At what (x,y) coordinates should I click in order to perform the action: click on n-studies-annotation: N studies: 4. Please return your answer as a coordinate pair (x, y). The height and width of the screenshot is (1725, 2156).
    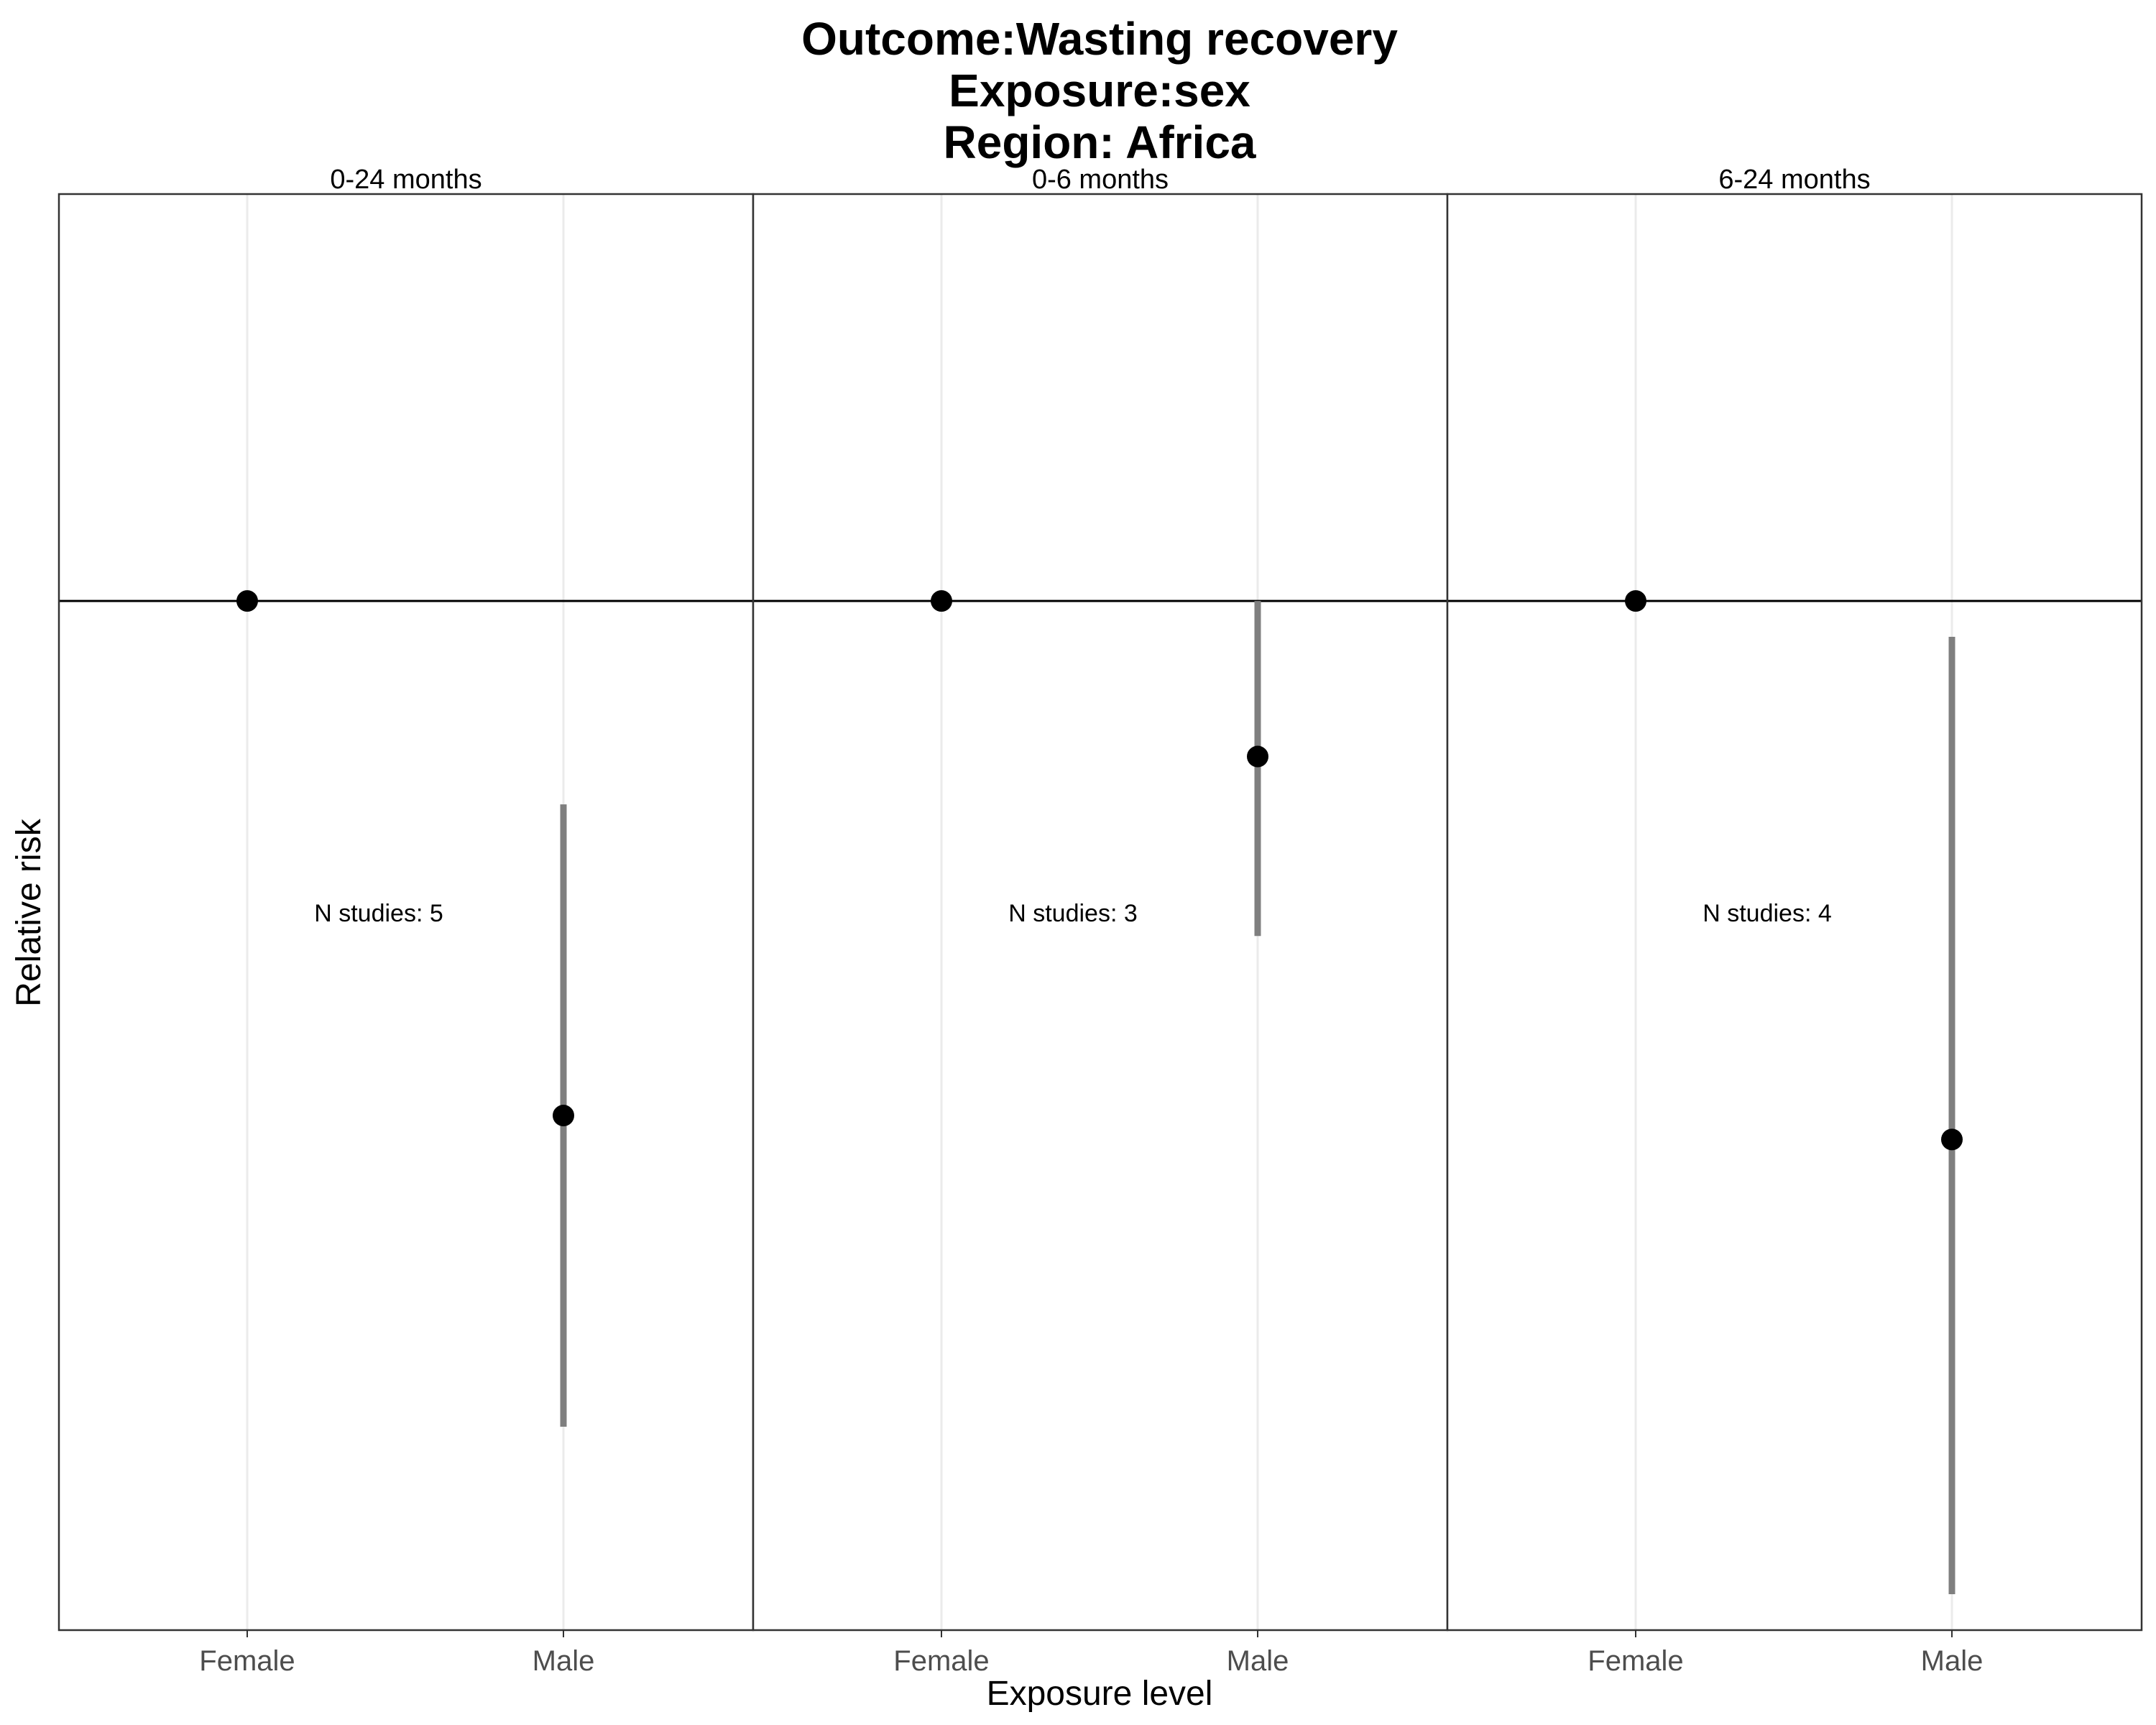
    Looking at the image, I should click on (1767, 913).